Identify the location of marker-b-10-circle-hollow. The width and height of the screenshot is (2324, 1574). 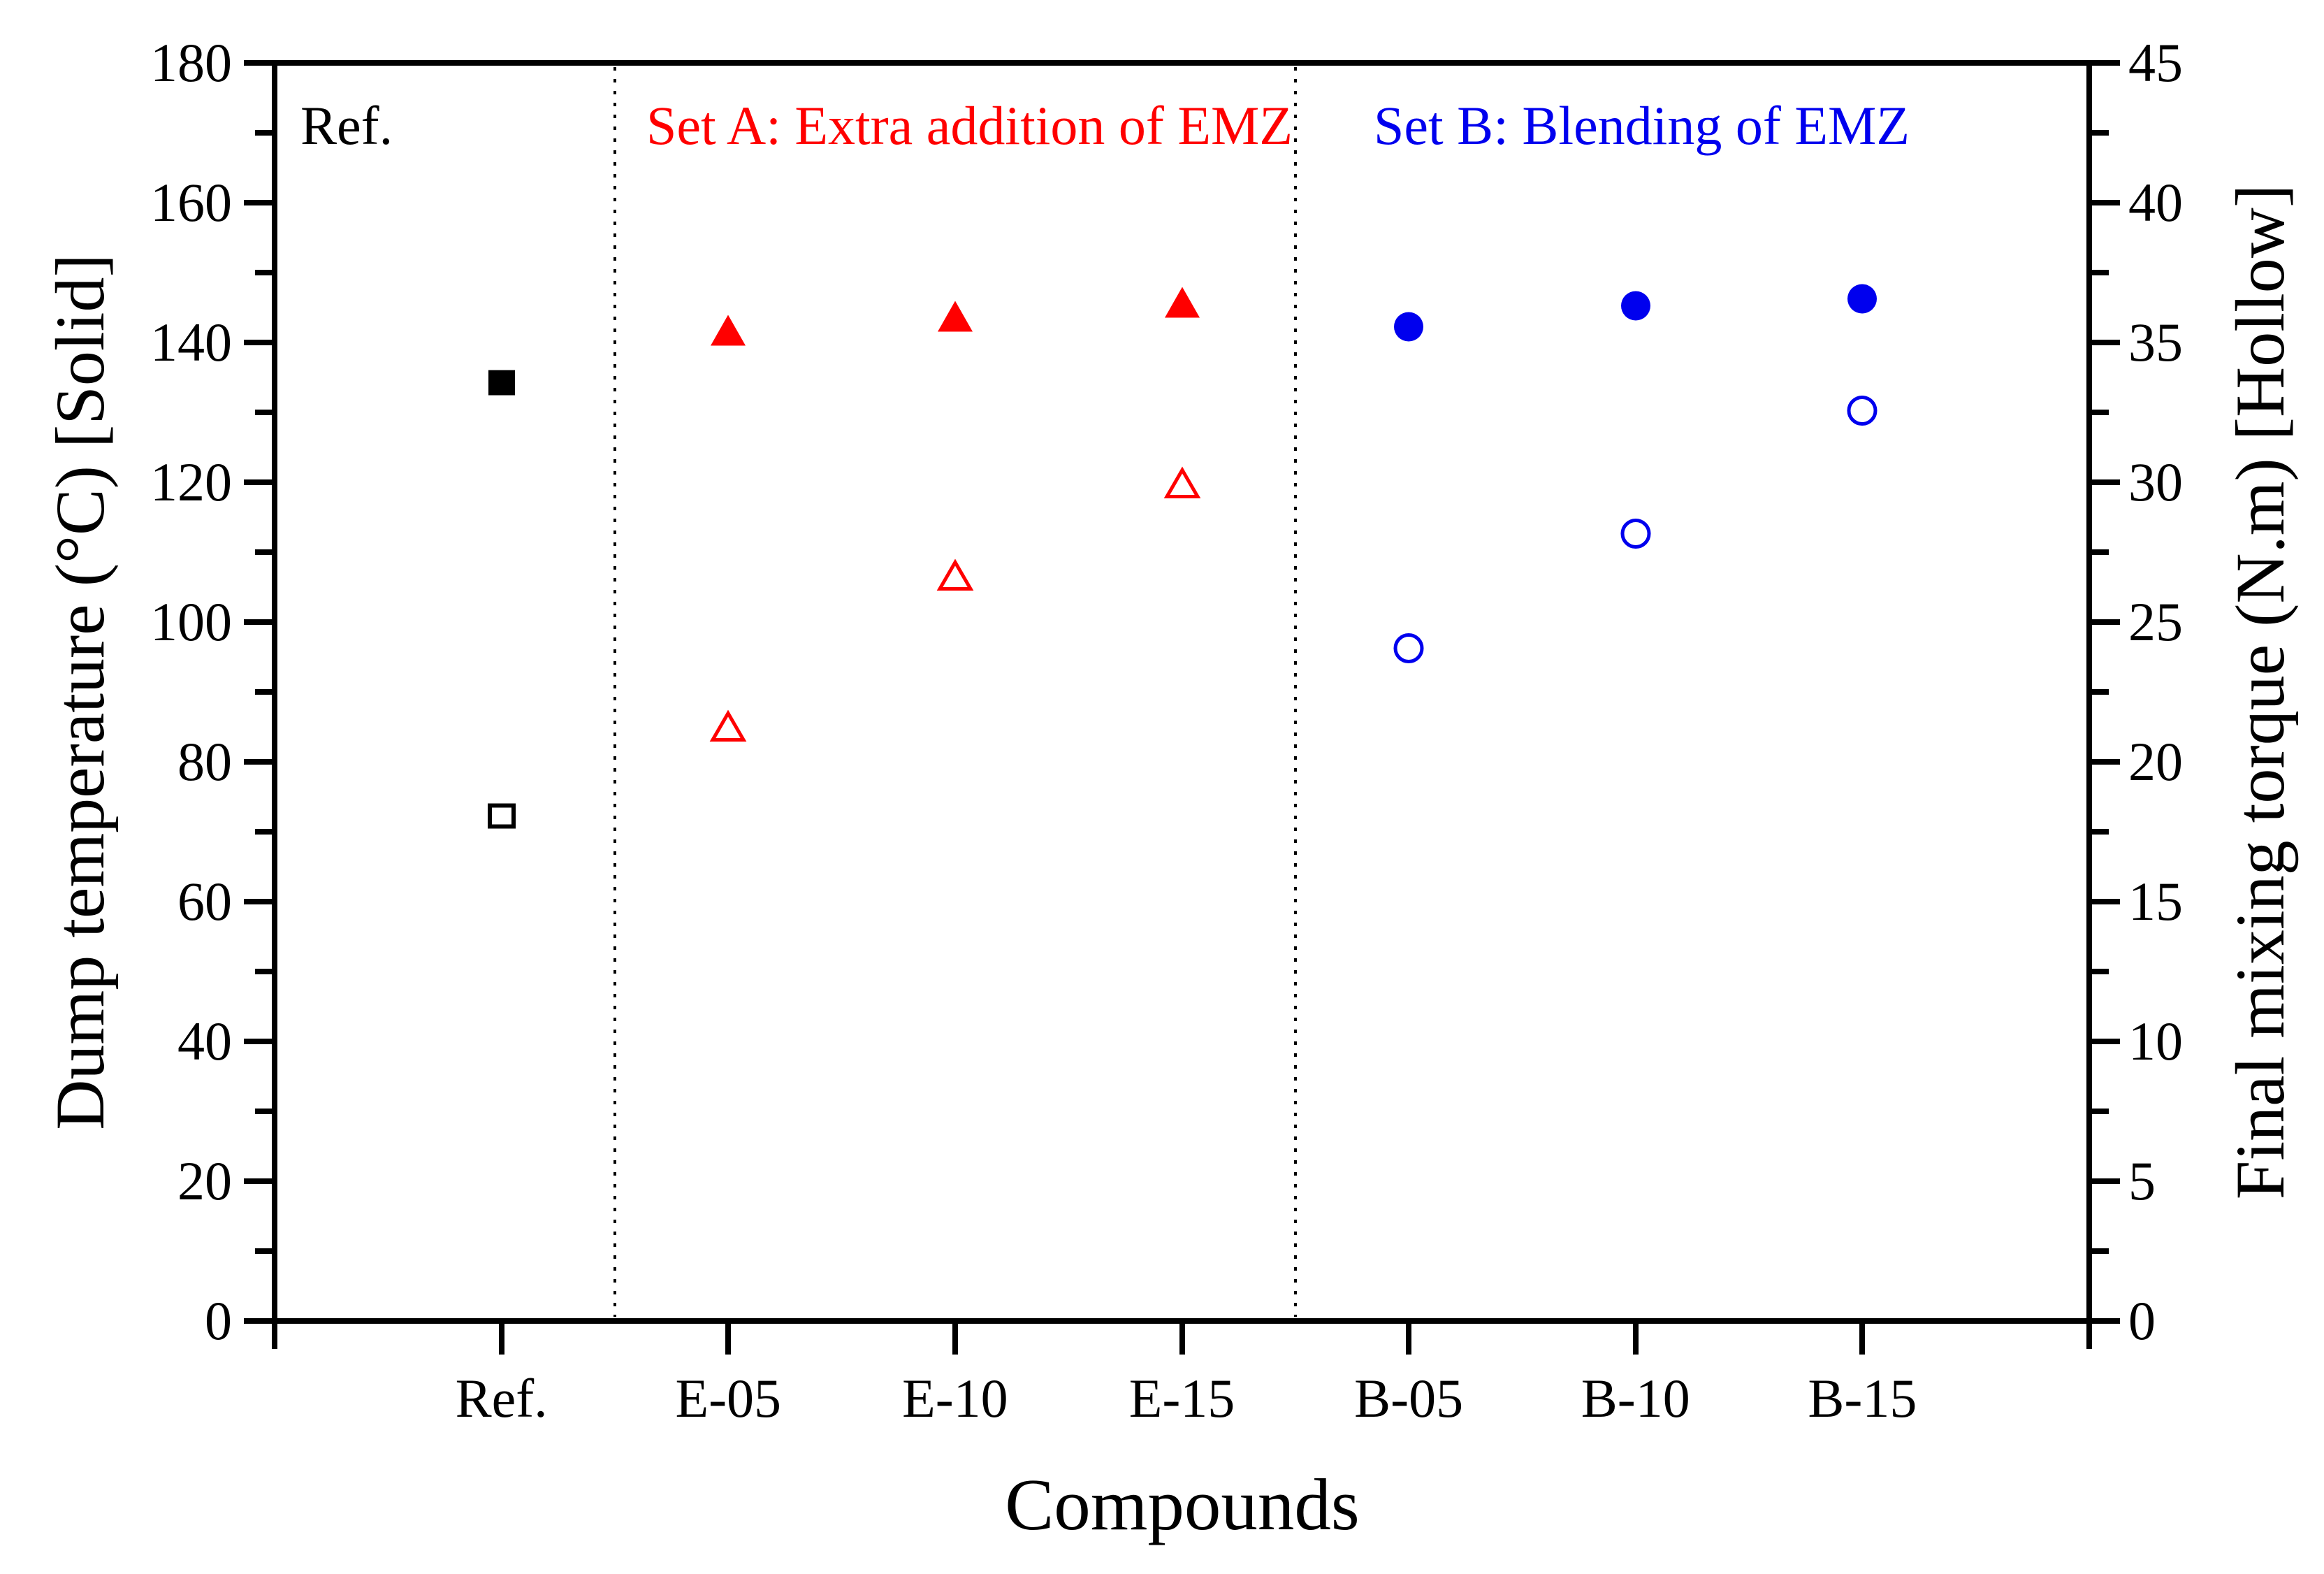
(1636, 535).